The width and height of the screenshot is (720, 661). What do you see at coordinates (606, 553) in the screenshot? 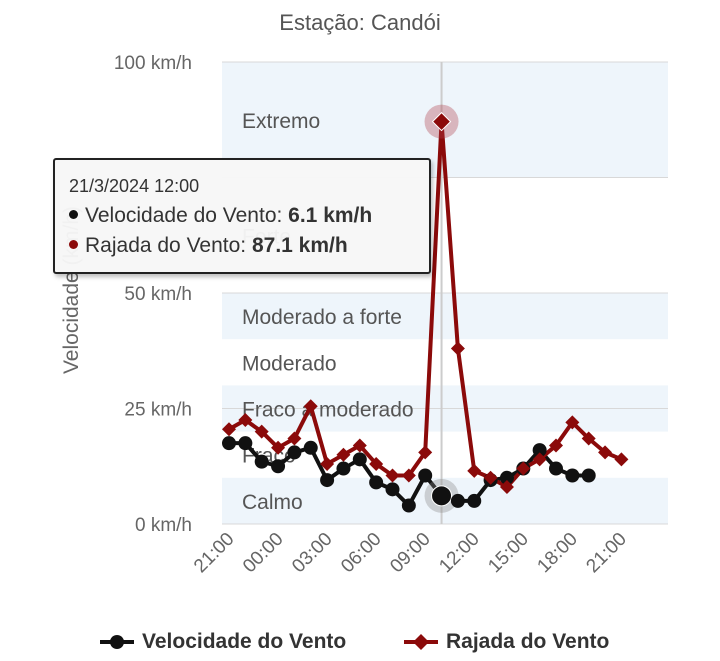
I see `x-tick-label-8: 21:00` at bounding box center [606, 553].